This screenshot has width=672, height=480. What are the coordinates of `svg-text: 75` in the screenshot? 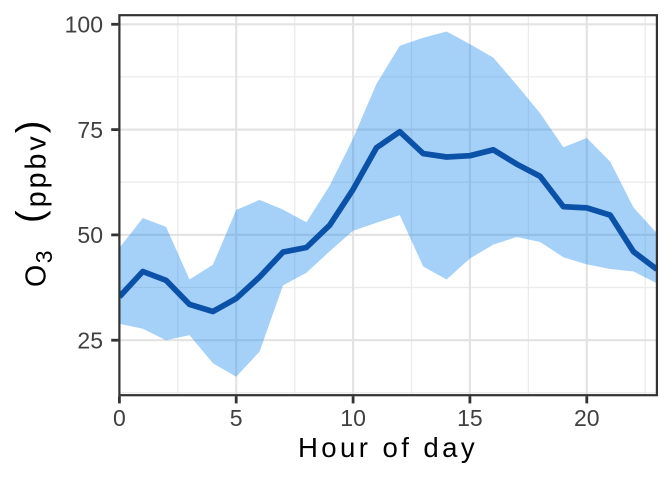 It's located at (90, 130).